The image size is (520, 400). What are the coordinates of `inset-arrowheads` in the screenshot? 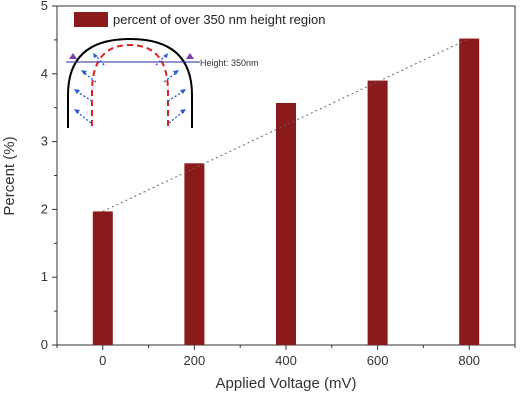 It's located at (130, 83).